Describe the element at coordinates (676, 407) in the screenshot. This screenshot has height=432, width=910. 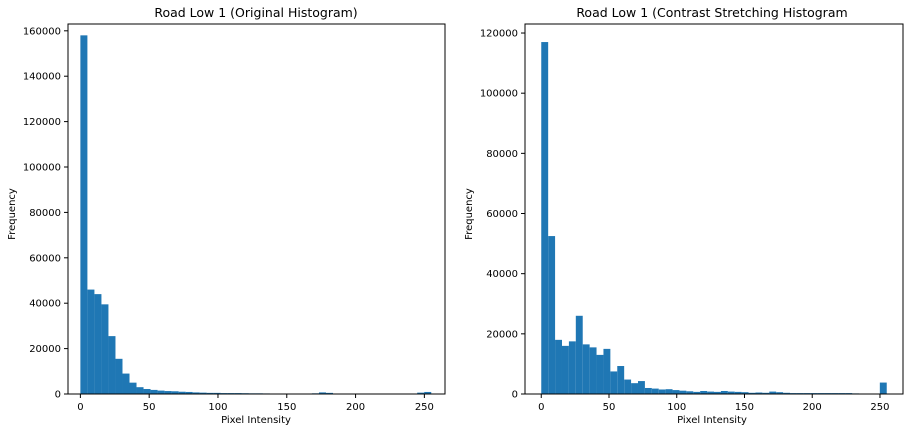
I see `right-x-tick-label: 100` at that location.